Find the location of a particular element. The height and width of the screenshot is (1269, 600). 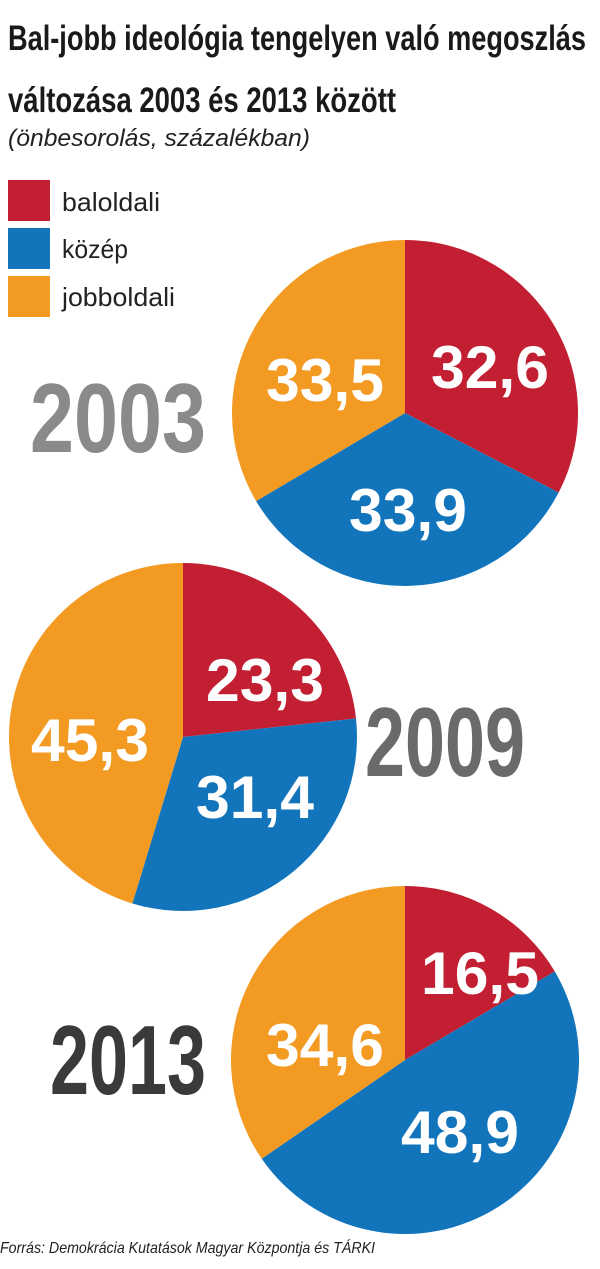

slice-2009-kozep is located at coordinates (244, 814).